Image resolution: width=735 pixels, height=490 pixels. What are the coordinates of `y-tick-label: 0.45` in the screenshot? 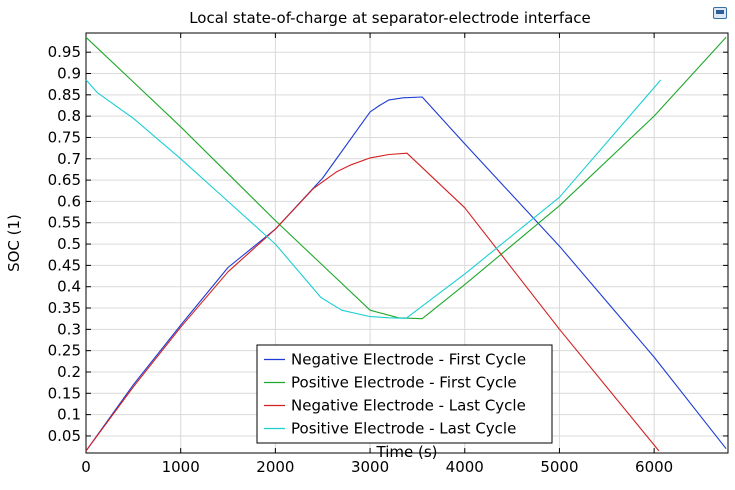 It's located at (64, 265).